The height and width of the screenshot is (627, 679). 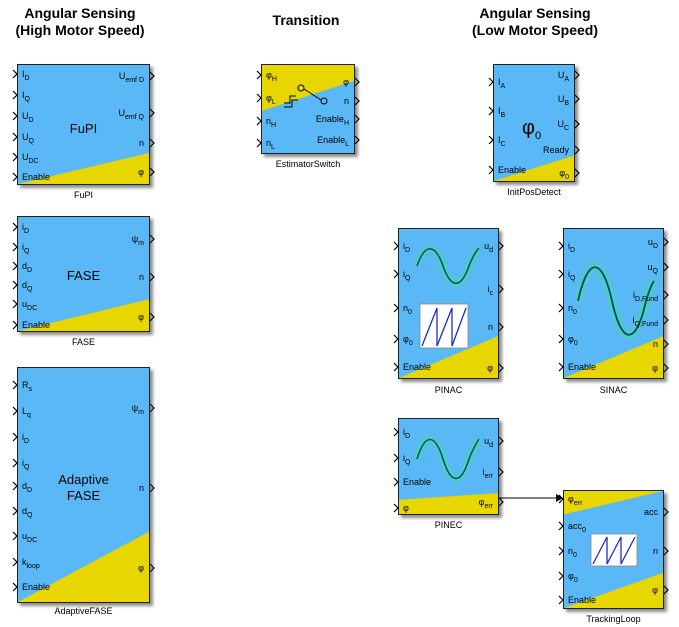 I want to click on port-in: acc0, so click(x=577, y=527).